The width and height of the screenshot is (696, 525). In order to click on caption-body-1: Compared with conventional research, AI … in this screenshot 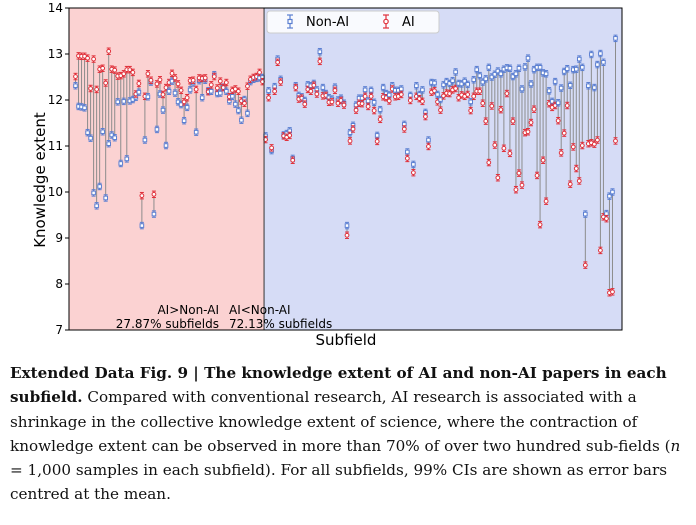, I will do `click(340, 421)`.